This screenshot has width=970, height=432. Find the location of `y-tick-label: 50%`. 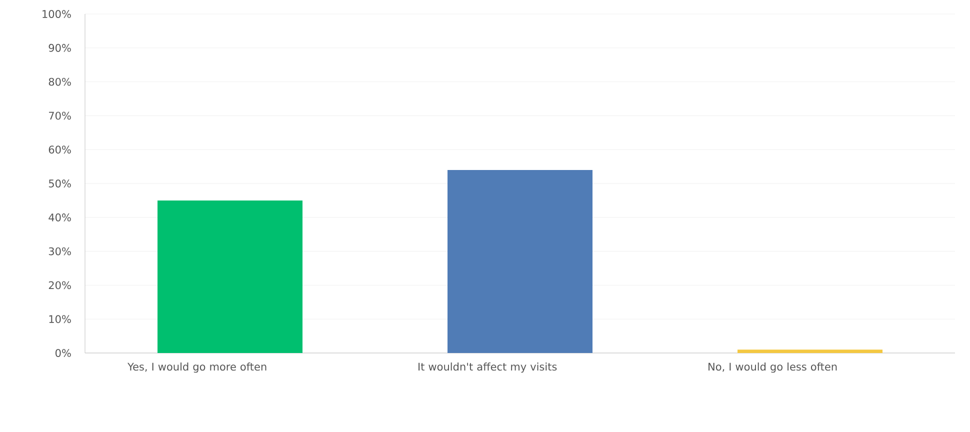

y-tick-label: 50% is located at coordinates (59, 184).